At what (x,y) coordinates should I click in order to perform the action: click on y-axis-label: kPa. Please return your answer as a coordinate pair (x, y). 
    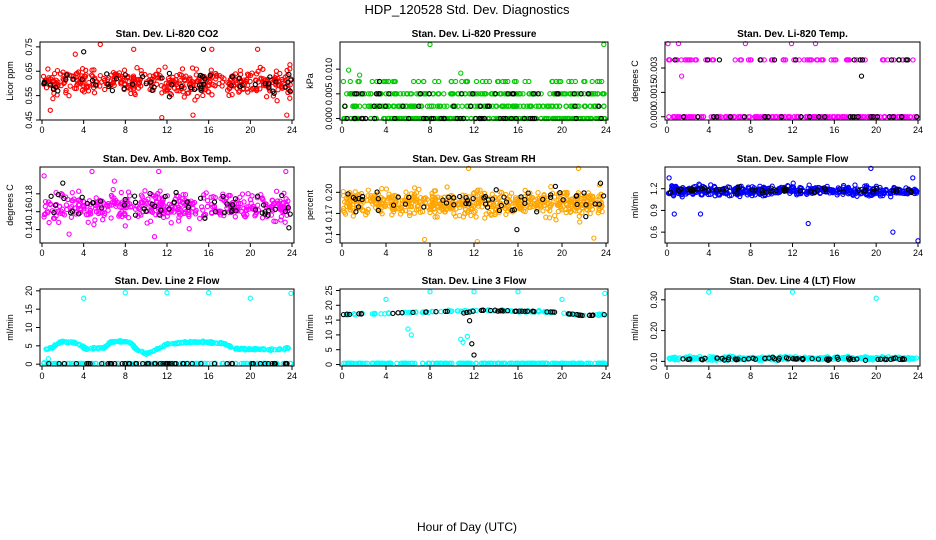
    Looking at the image, I should click on (310, 81).